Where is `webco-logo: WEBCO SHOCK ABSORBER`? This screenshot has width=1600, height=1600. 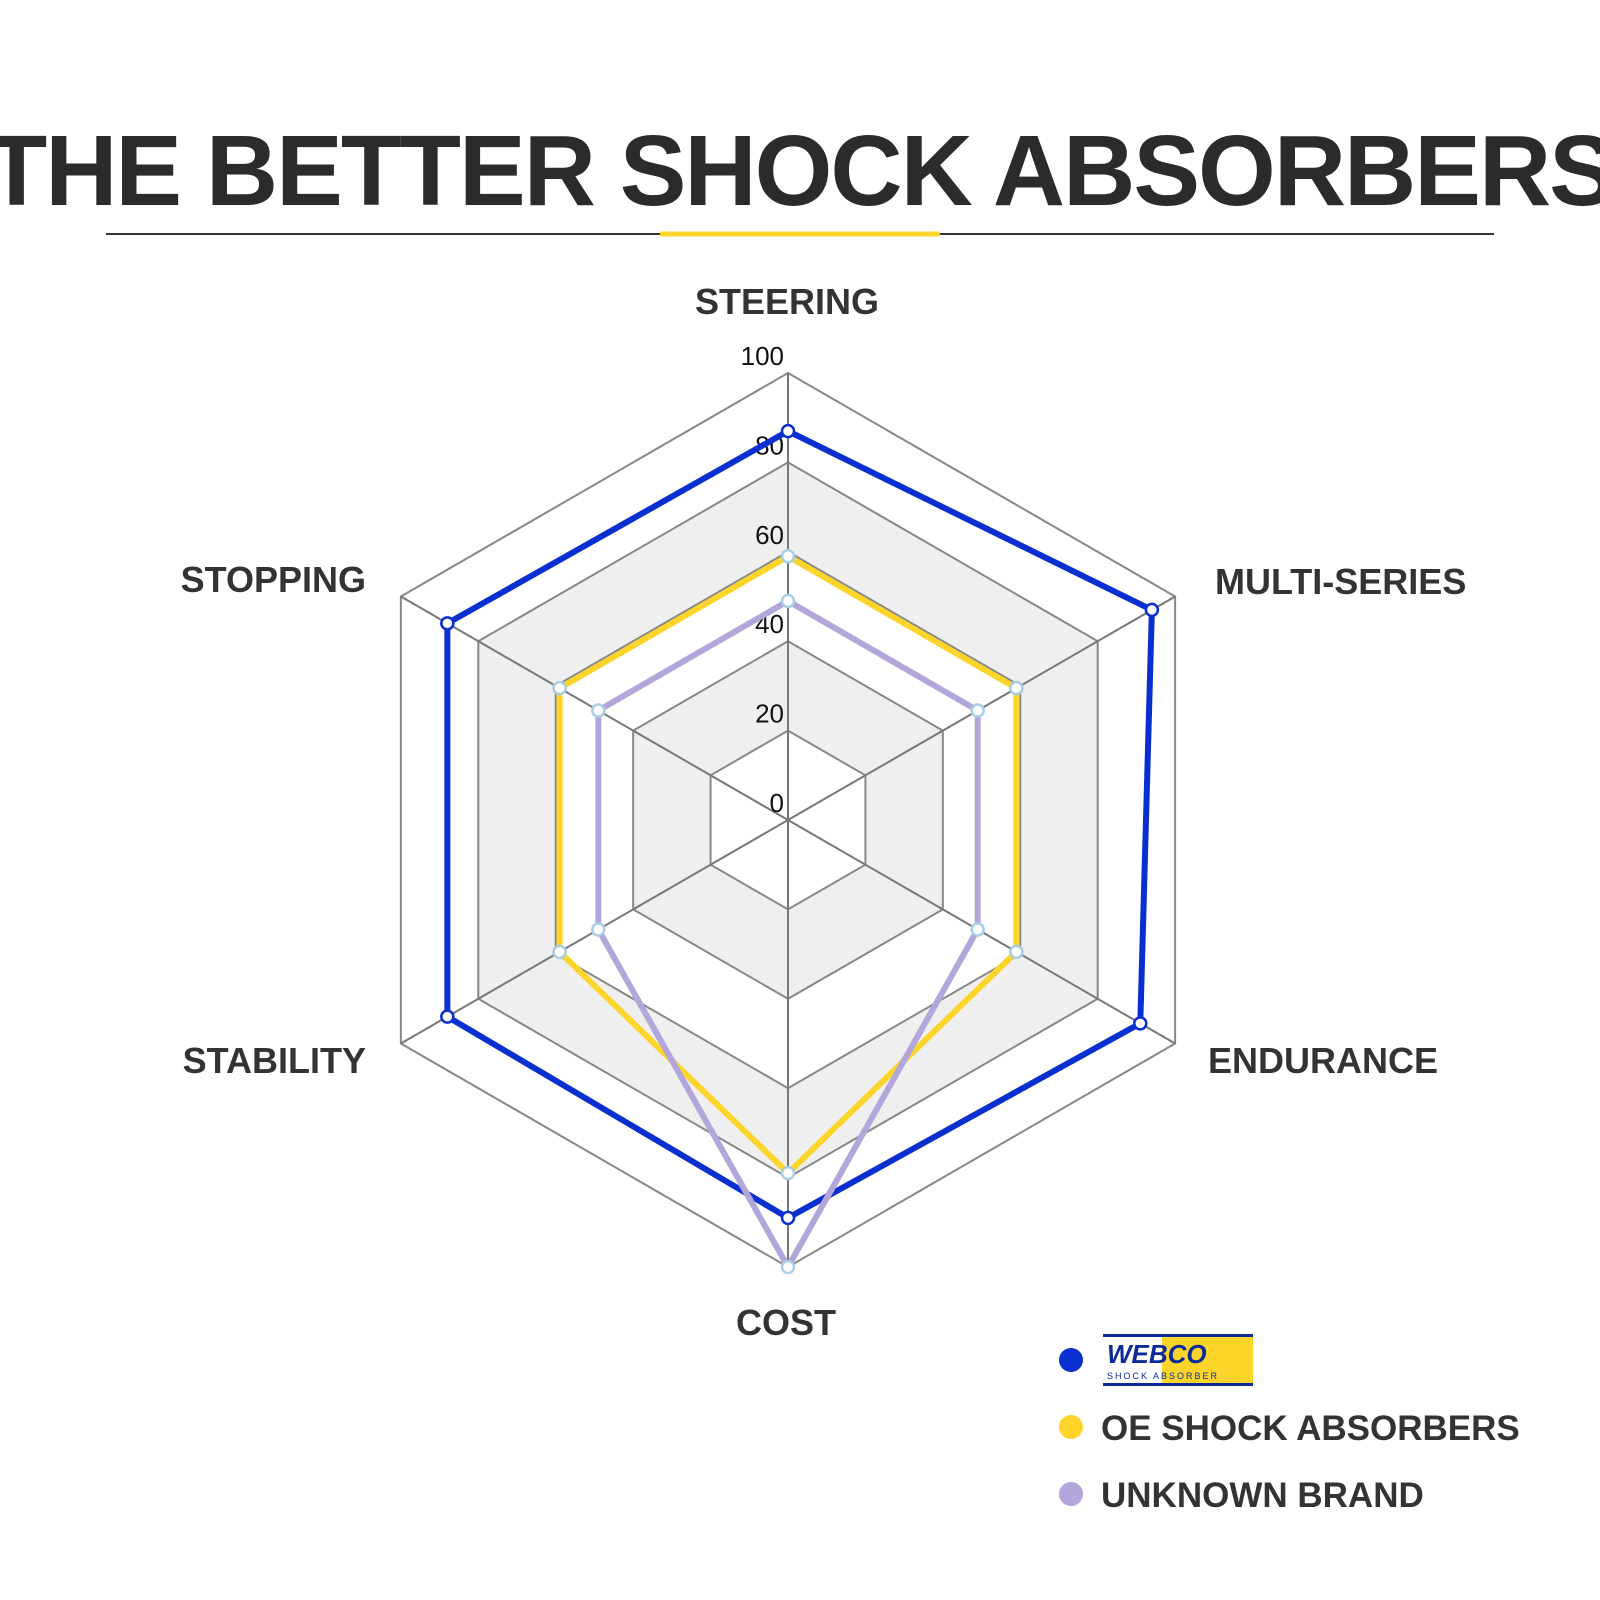 webco-logo: WEBCO SHOCK ABSORBER is located at coordinates (1178, 1360).